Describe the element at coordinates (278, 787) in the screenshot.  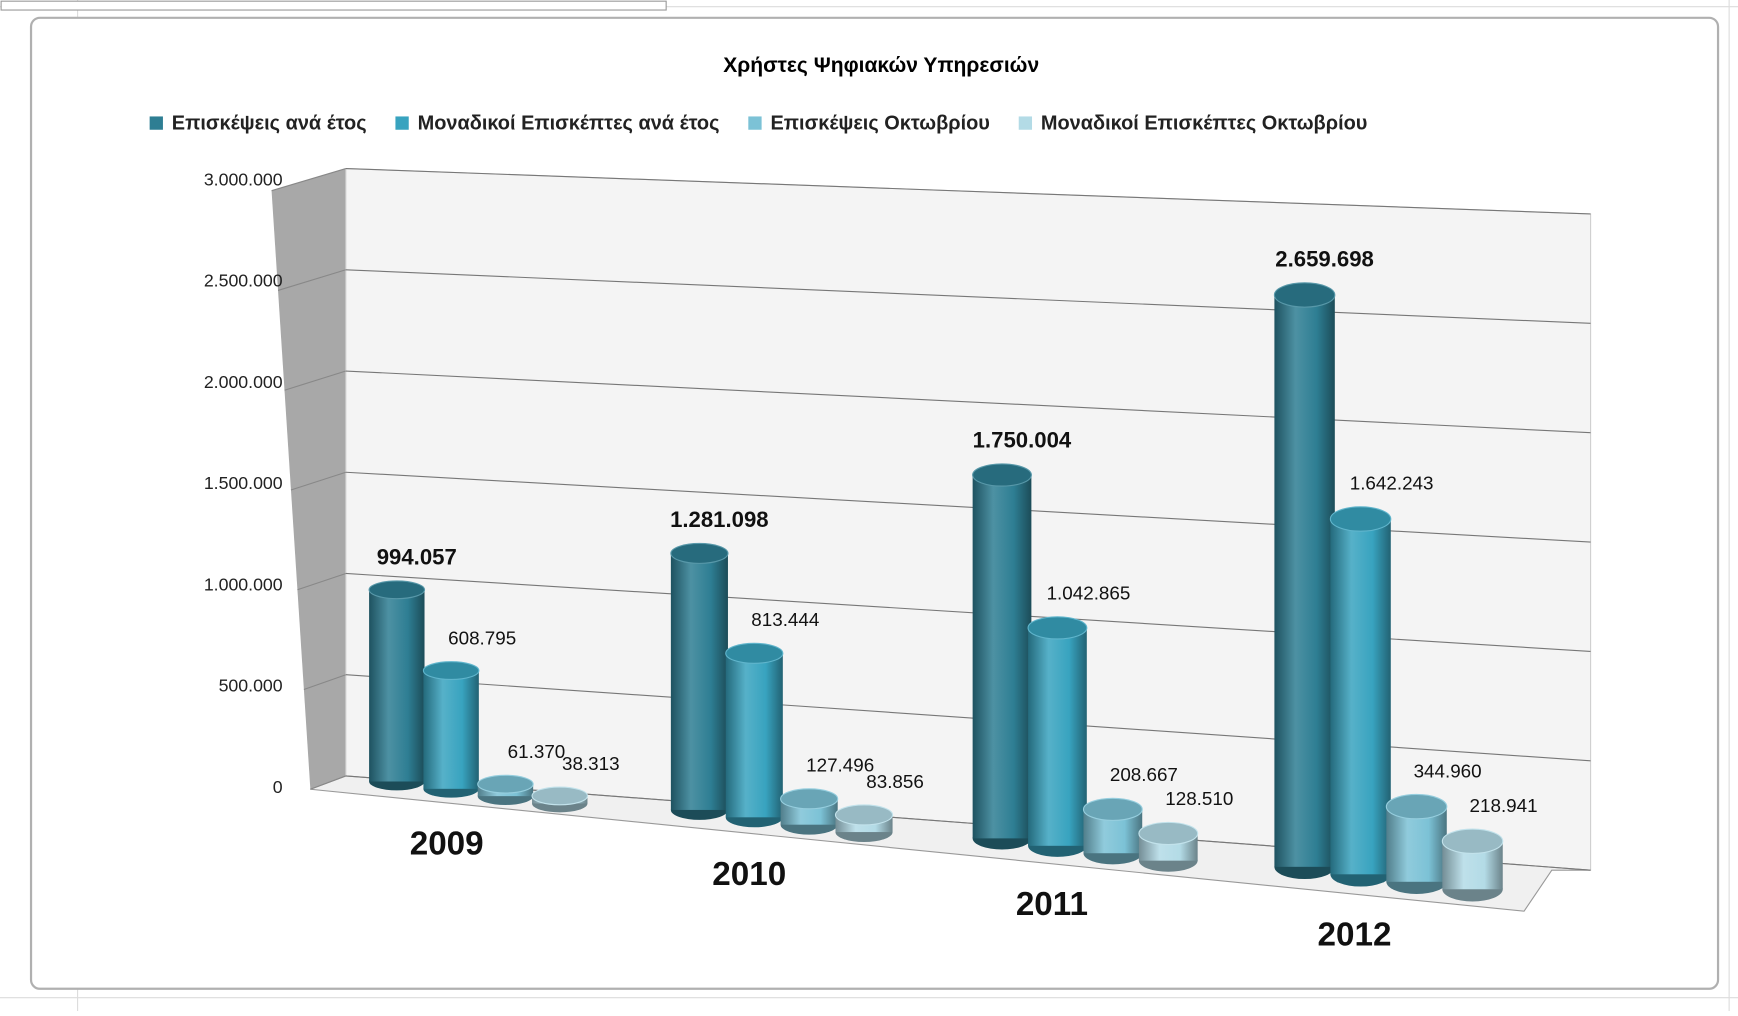
I see `y-tick-label: 0` at that location.